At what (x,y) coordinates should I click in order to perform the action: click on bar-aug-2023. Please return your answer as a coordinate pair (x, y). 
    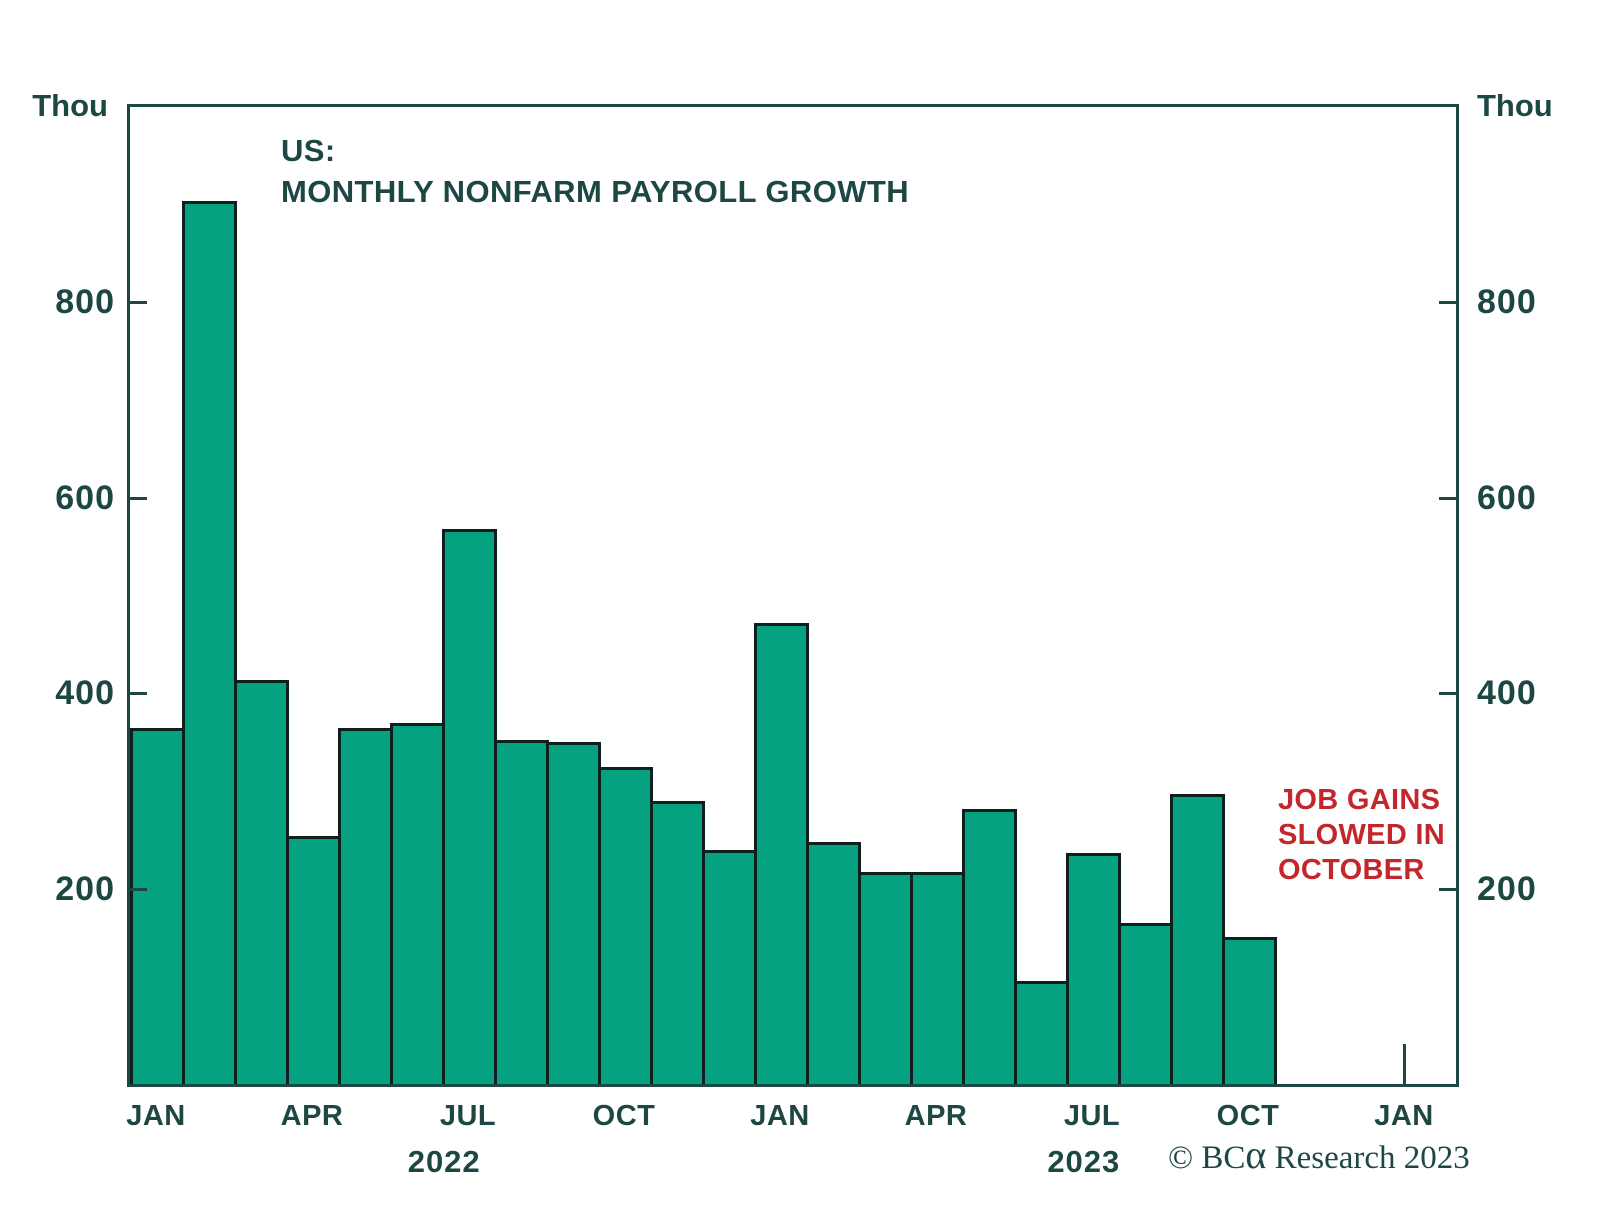
    Looking at the image, I should click on (1145, 1003).